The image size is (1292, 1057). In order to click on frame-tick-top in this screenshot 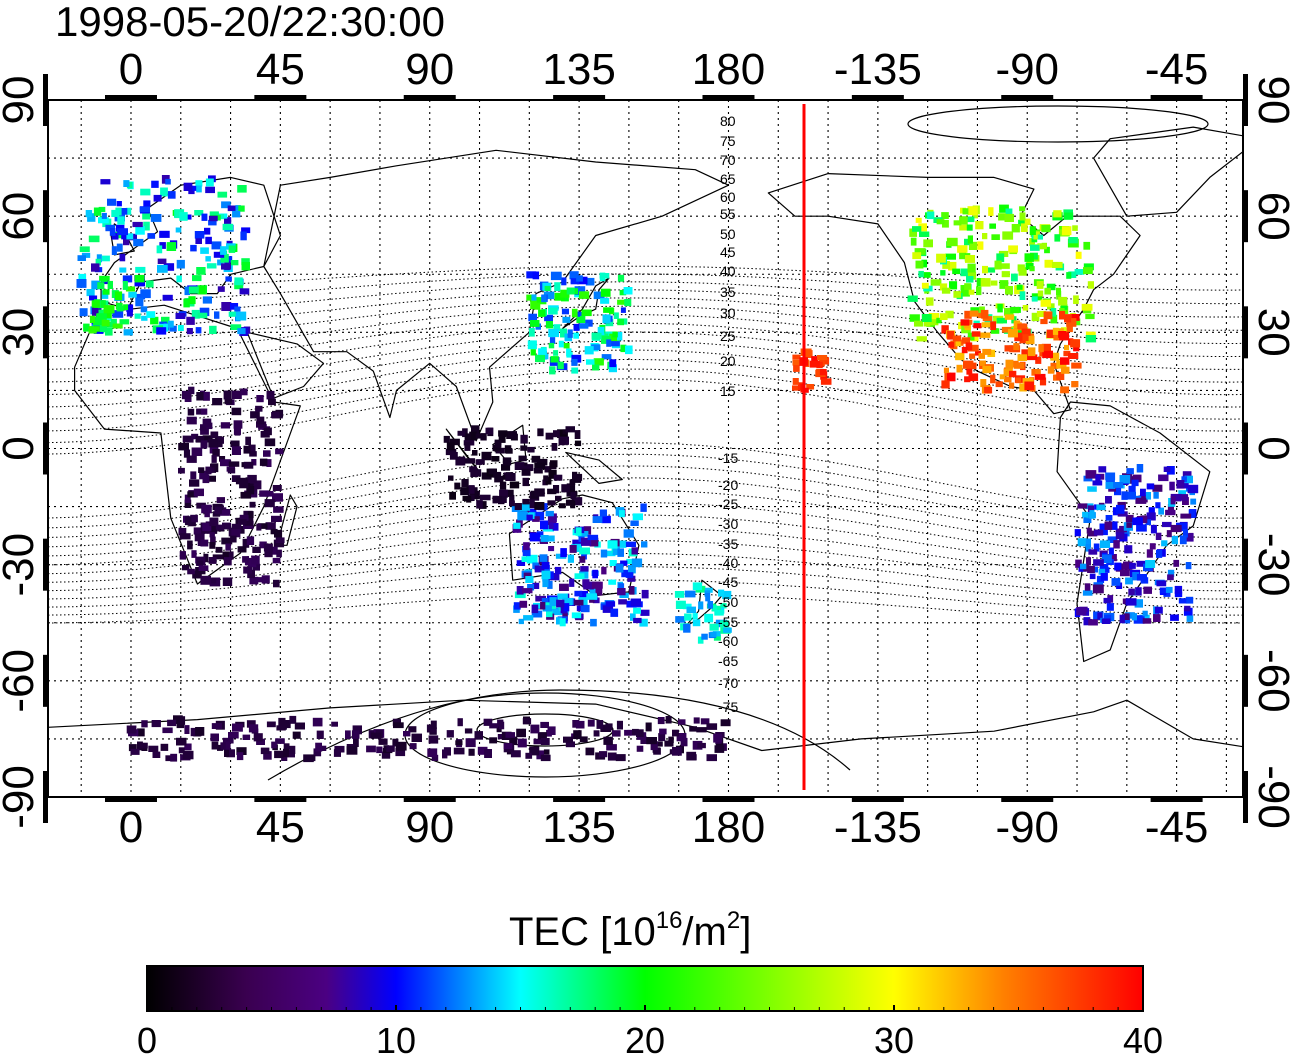, I will do `click(280, 97)`.